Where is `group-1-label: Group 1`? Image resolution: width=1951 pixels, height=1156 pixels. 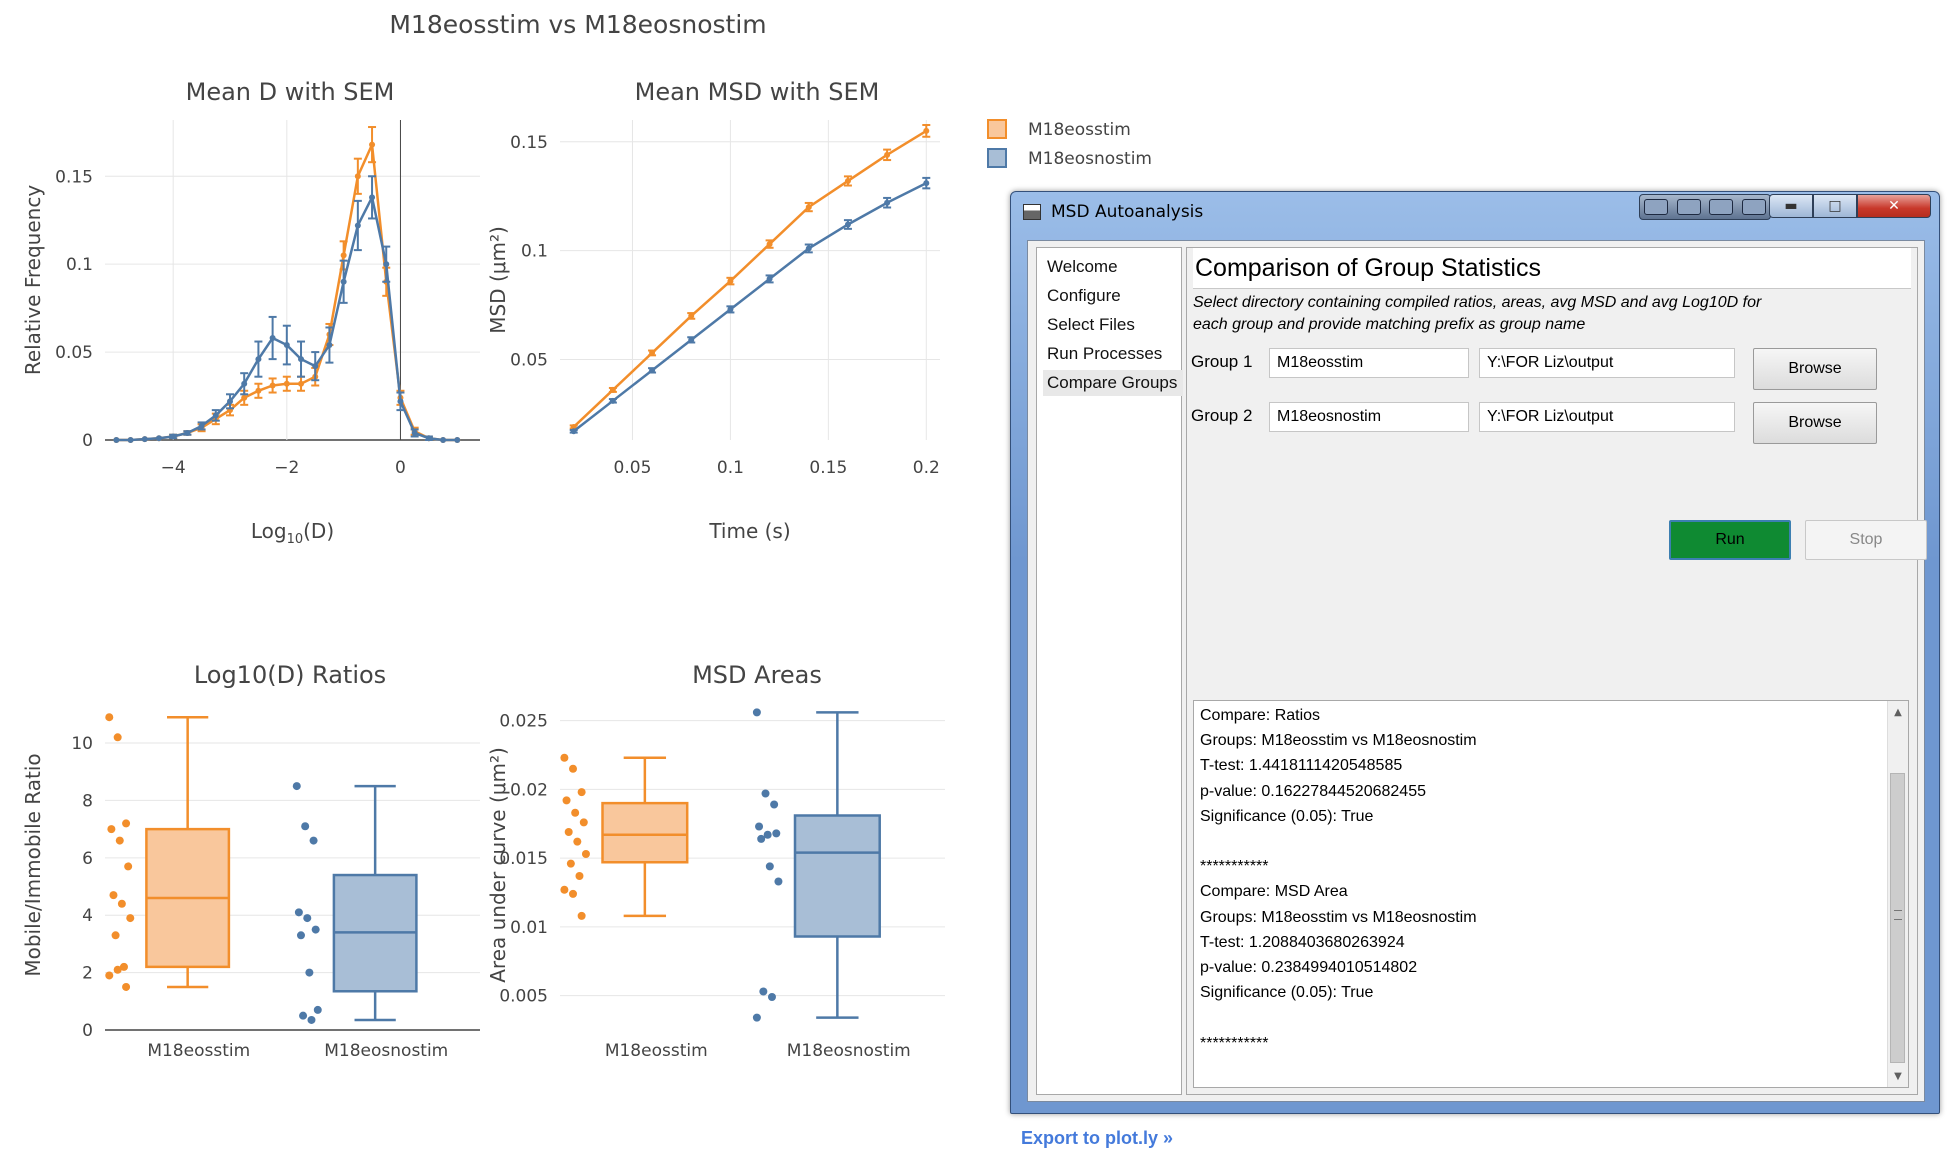
group-1-label: Group 1 is located at coordinates (1222, 361).